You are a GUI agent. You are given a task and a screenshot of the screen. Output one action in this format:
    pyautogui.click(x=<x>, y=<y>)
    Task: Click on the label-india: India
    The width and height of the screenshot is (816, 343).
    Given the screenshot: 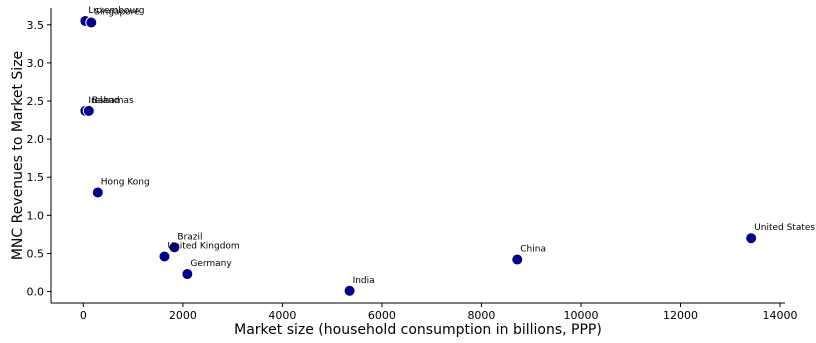 What is the action you would take?
    pyautogui.click(x=364, y=281)
    